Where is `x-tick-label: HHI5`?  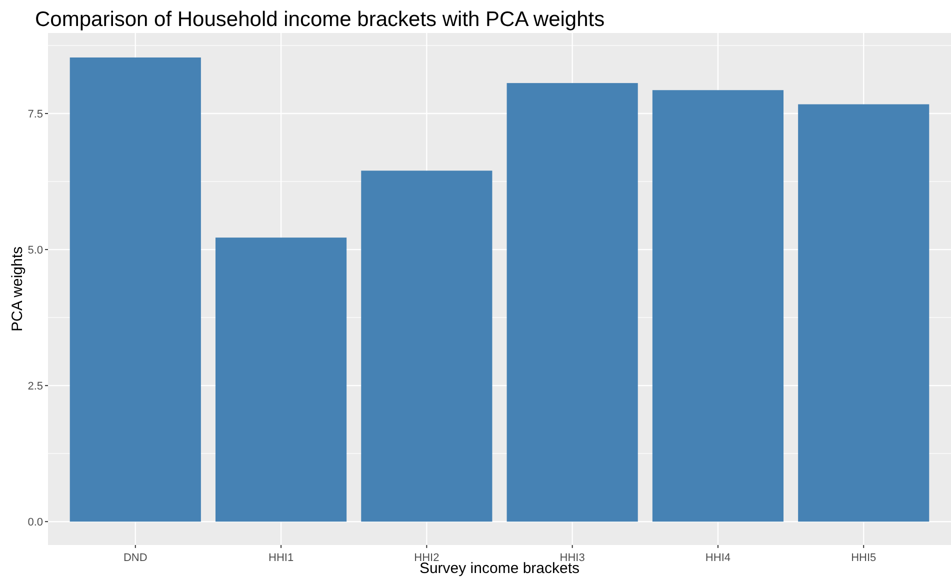
x-tick-label: HHI5 is located at coordinates (863, 558).